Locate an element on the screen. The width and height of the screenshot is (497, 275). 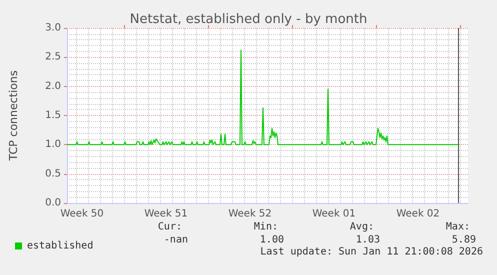
text: Cur: is located at coordinates (170, 227).